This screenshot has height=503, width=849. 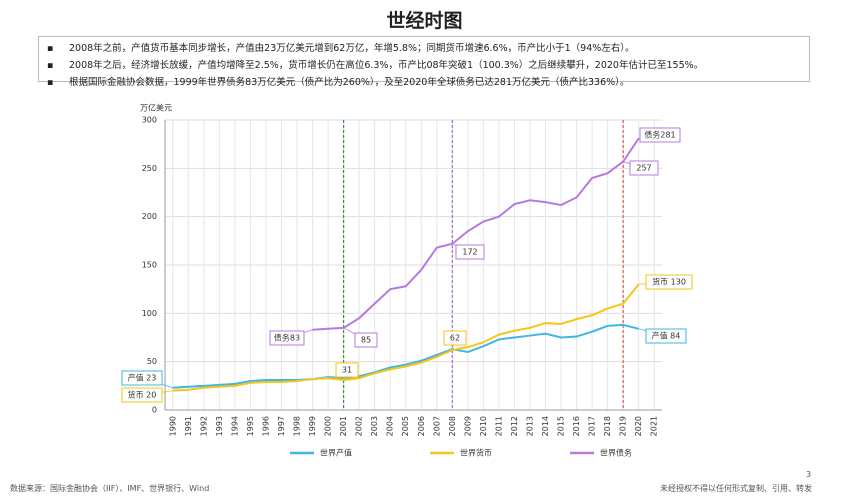 I want to click on x-tick-label: 1991, so click(x=188, y=426).